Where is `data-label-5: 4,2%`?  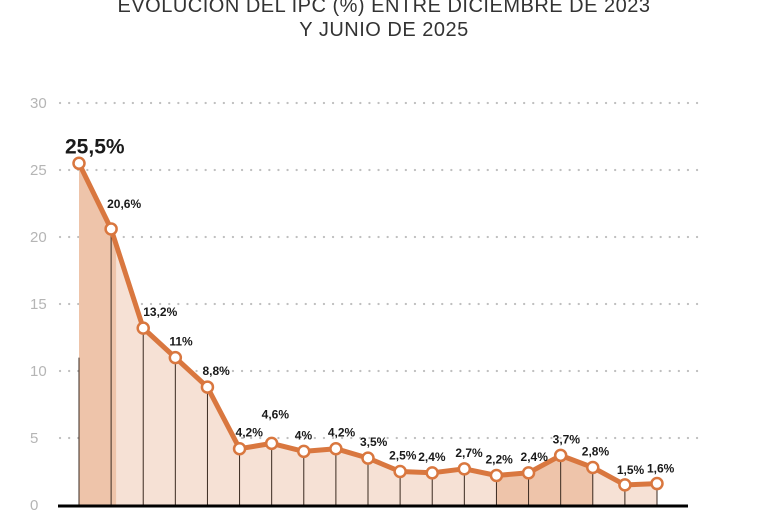
data-label-5: 4,2% is located at coordinates (250, 433).